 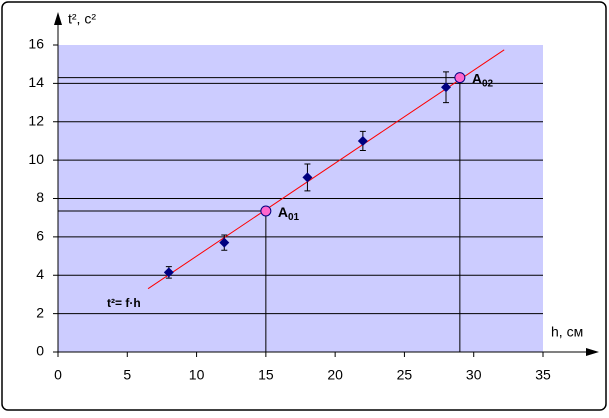 What do you see at coordinates (294, 217) in the screenshot?
I see `point-label-sub: 01` at bounding box center [294, 217].